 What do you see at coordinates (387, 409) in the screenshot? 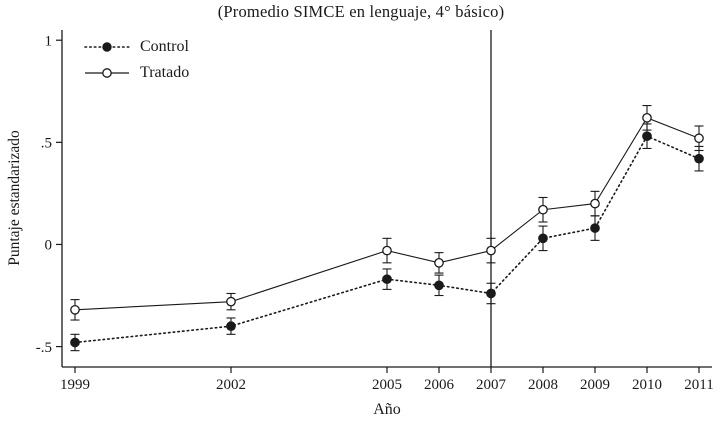
I see `x-axis-label: Año` at bounding box center [387, 409].